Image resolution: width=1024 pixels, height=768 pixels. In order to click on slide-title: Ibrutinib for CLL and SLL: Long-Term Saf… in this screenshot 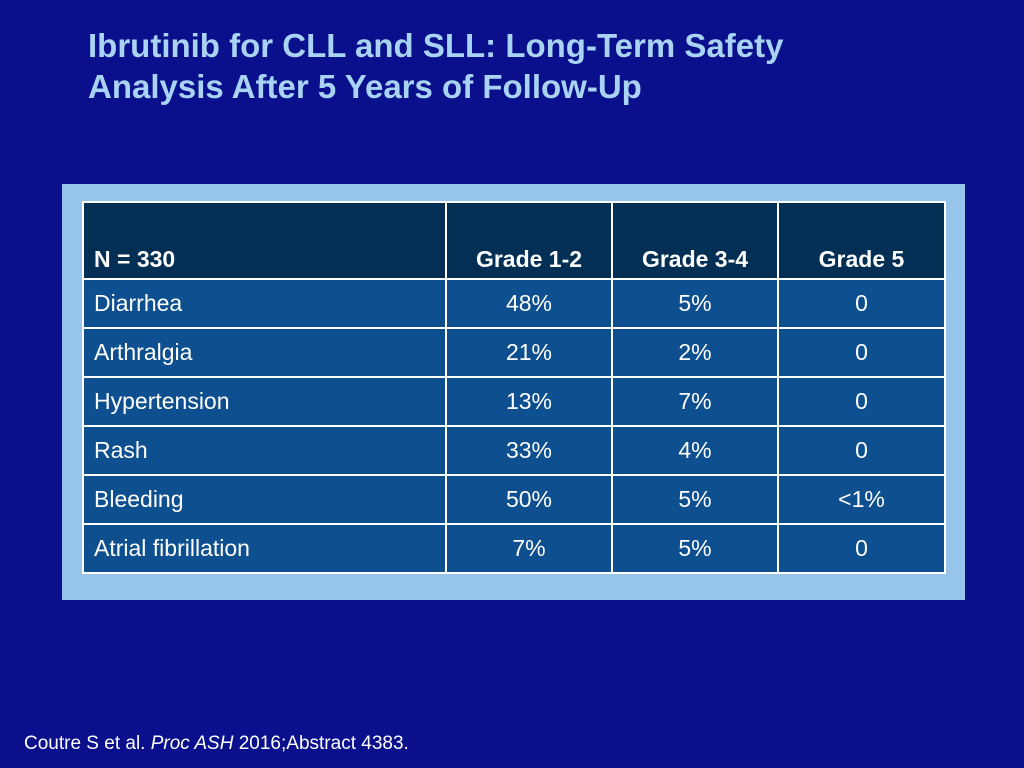, I will do `click(528, 66)`.